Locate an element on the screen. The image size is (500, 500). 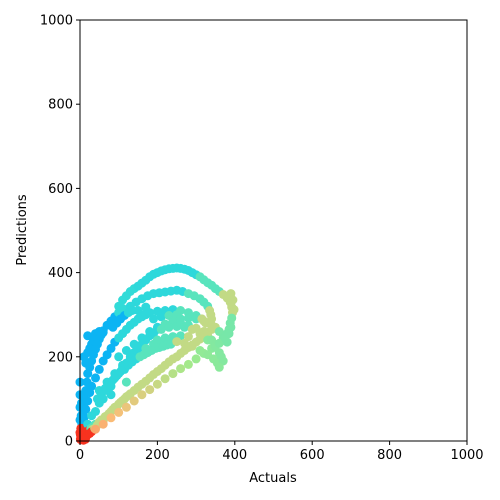
y-tick-label: 400 is located at coordinates (60, 273).